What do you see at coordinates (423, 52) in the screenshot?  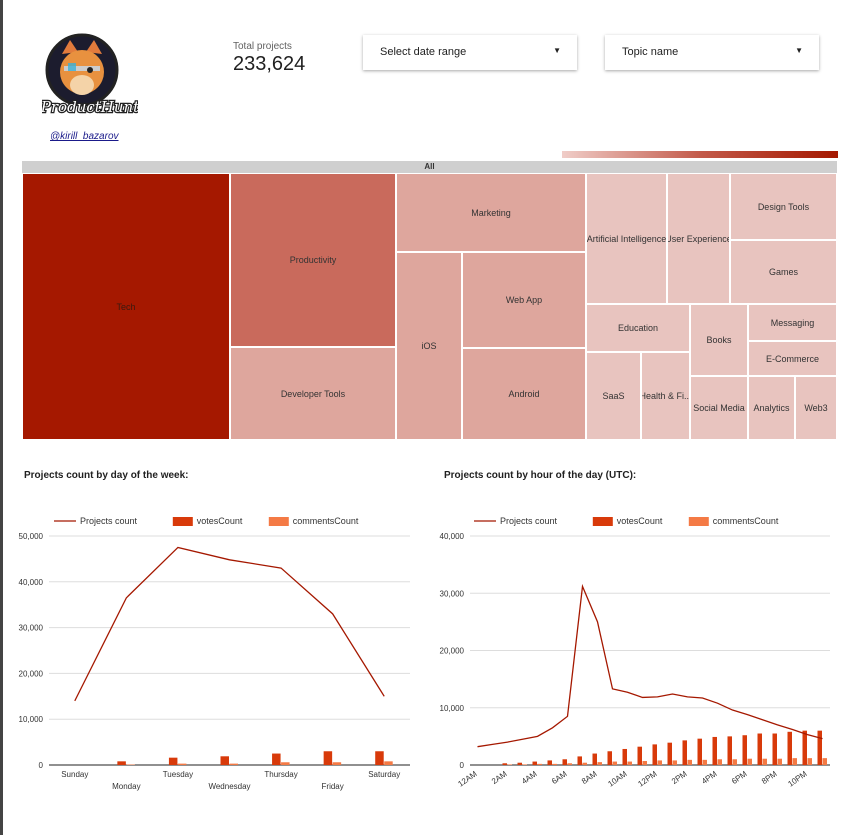 I see `date-range-label: Select date range` at bounding box center [423, 52].